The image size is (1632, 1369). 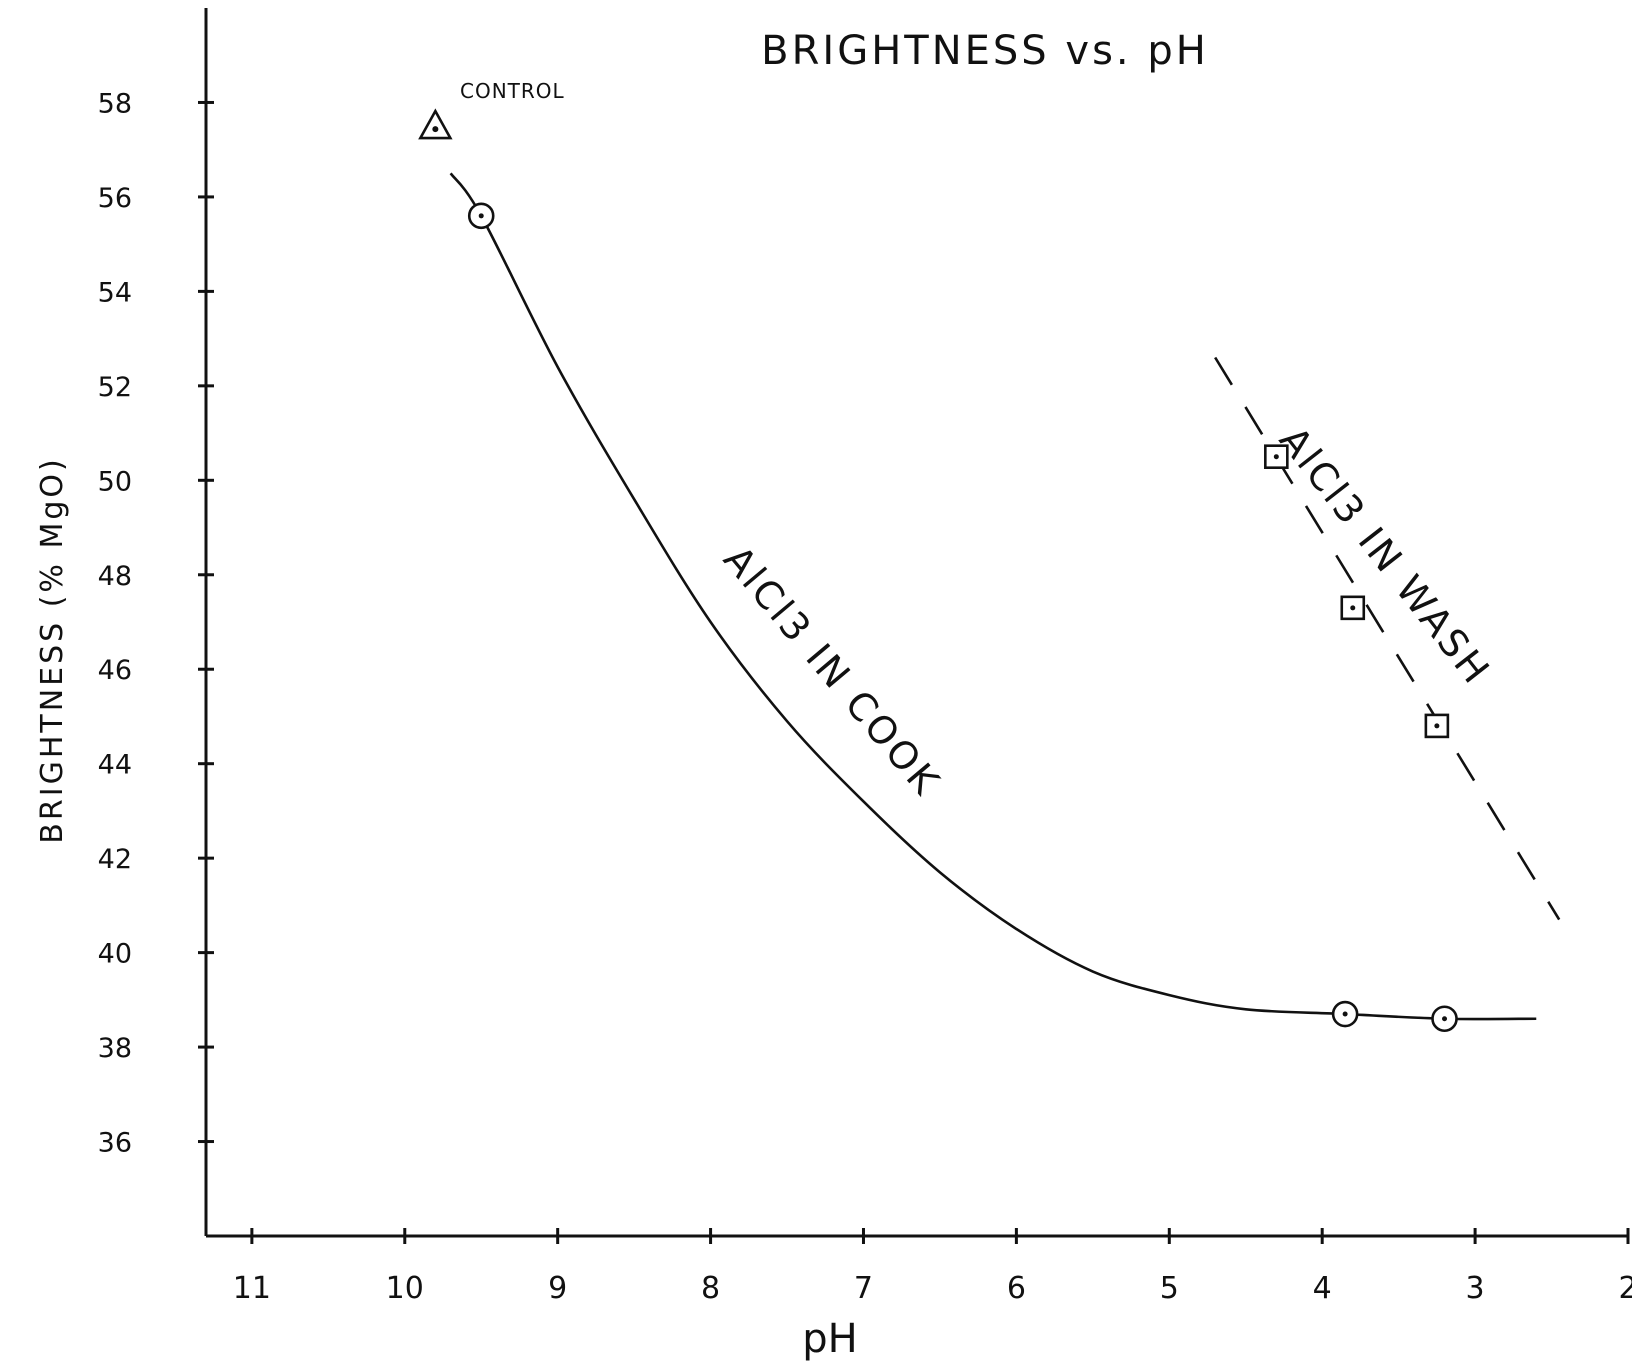 What do you see at coordinates (115, 670) in the screenshot?
I see `y-tick-label: 46` at bounding box center [115, 670].